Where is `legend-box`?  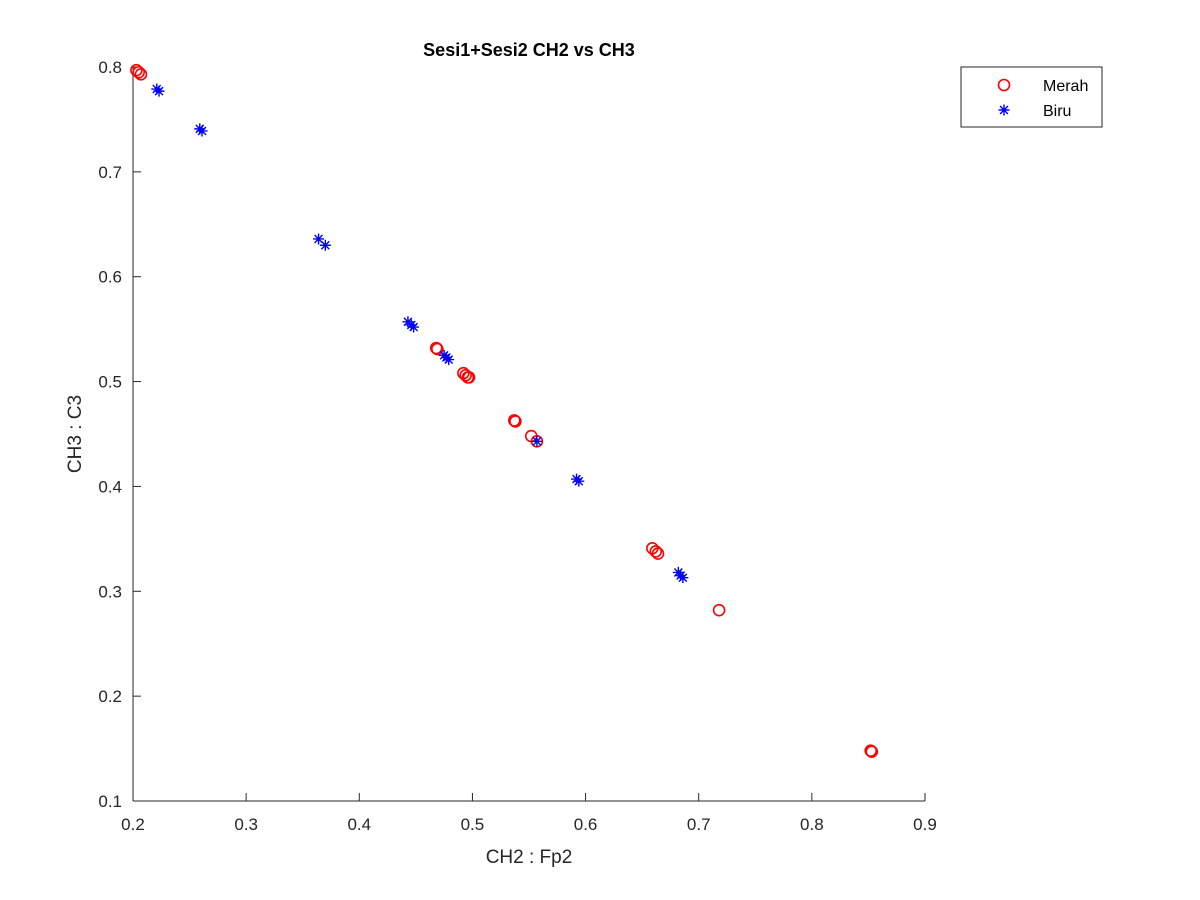 legend-box is located at coordinates (1031, 97).